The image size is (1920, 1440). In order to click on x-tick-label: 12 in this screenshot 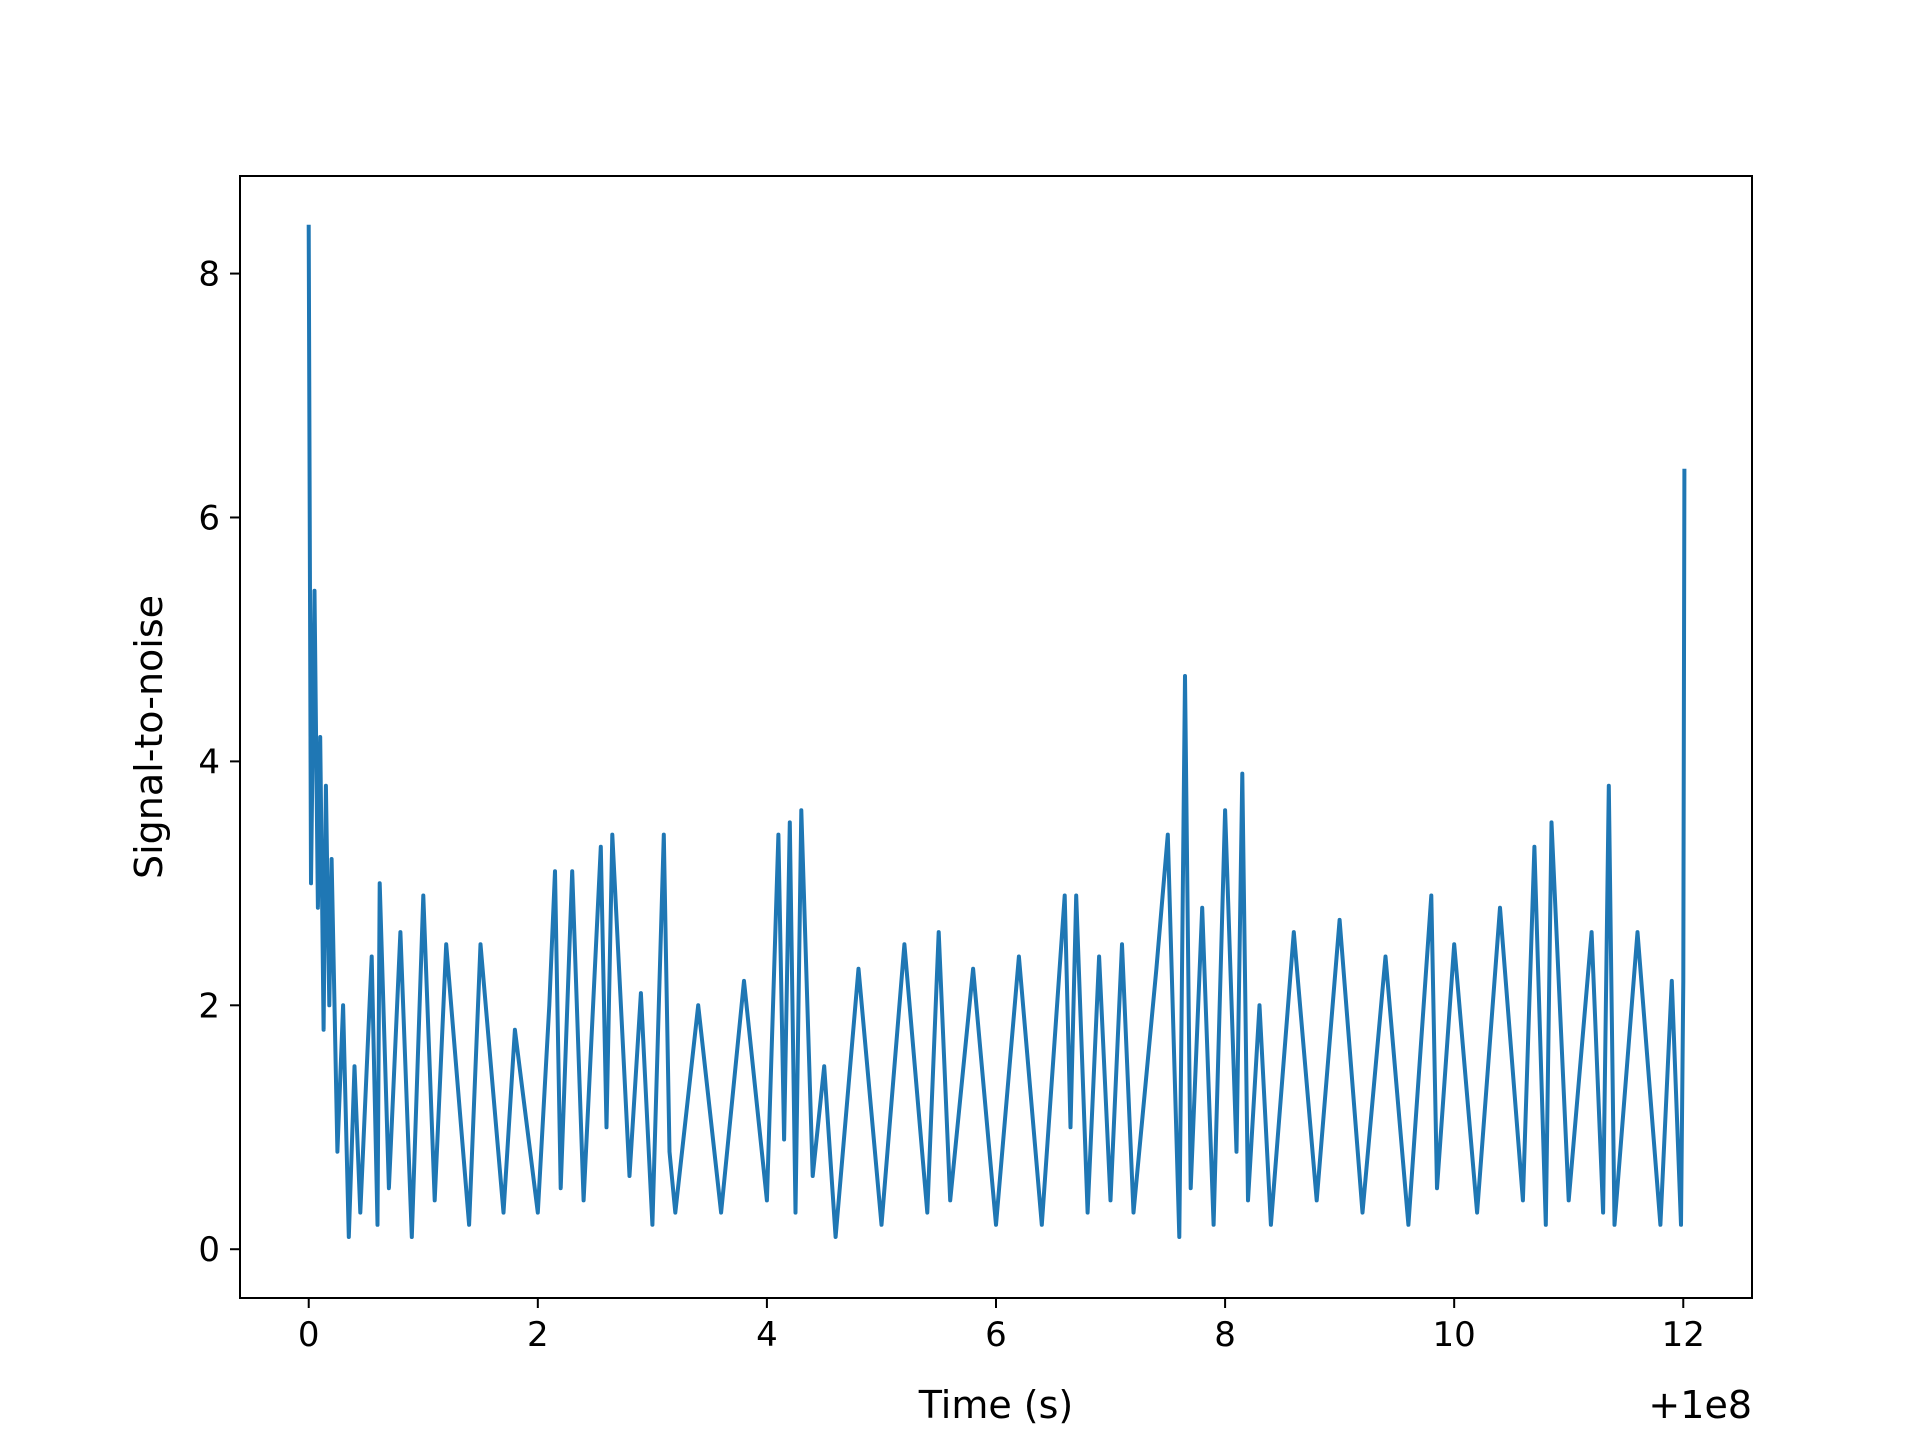, I will do `click(1683, 1335)`.